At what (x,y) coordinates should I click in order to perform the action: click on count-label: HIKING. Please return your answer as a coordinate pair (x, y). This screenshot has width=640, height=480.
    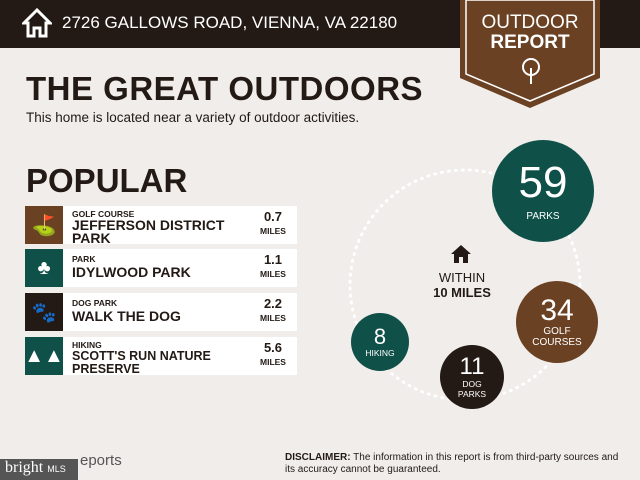
    Looking at the image, I should click on (380, 353).